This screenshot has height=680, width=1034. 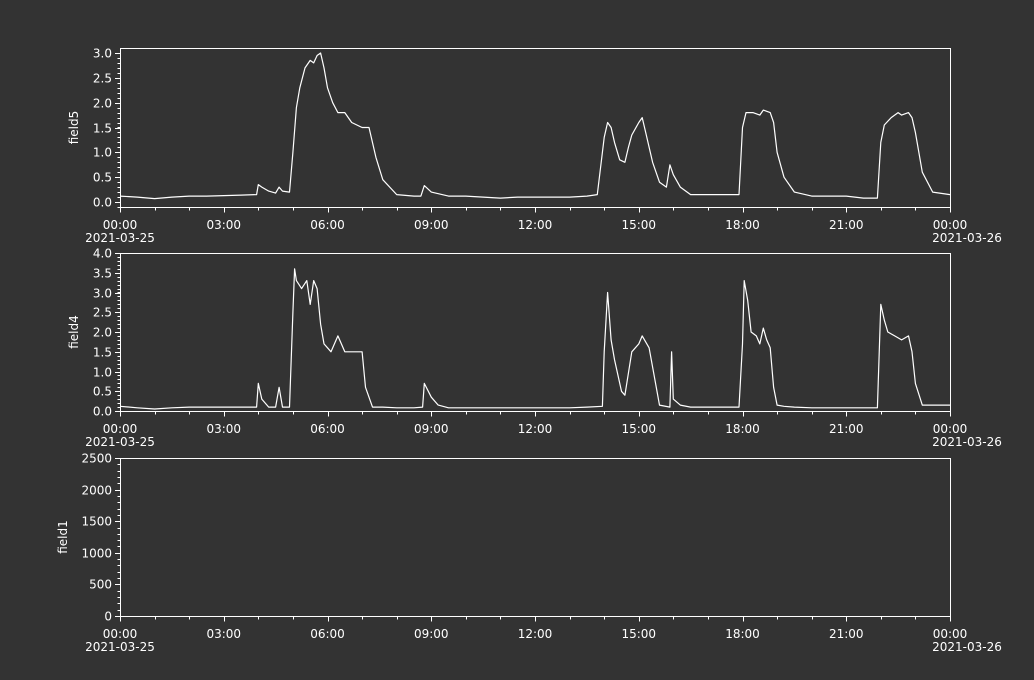 I want to click on y-axis-label: field4, so click(x=74, y=332).